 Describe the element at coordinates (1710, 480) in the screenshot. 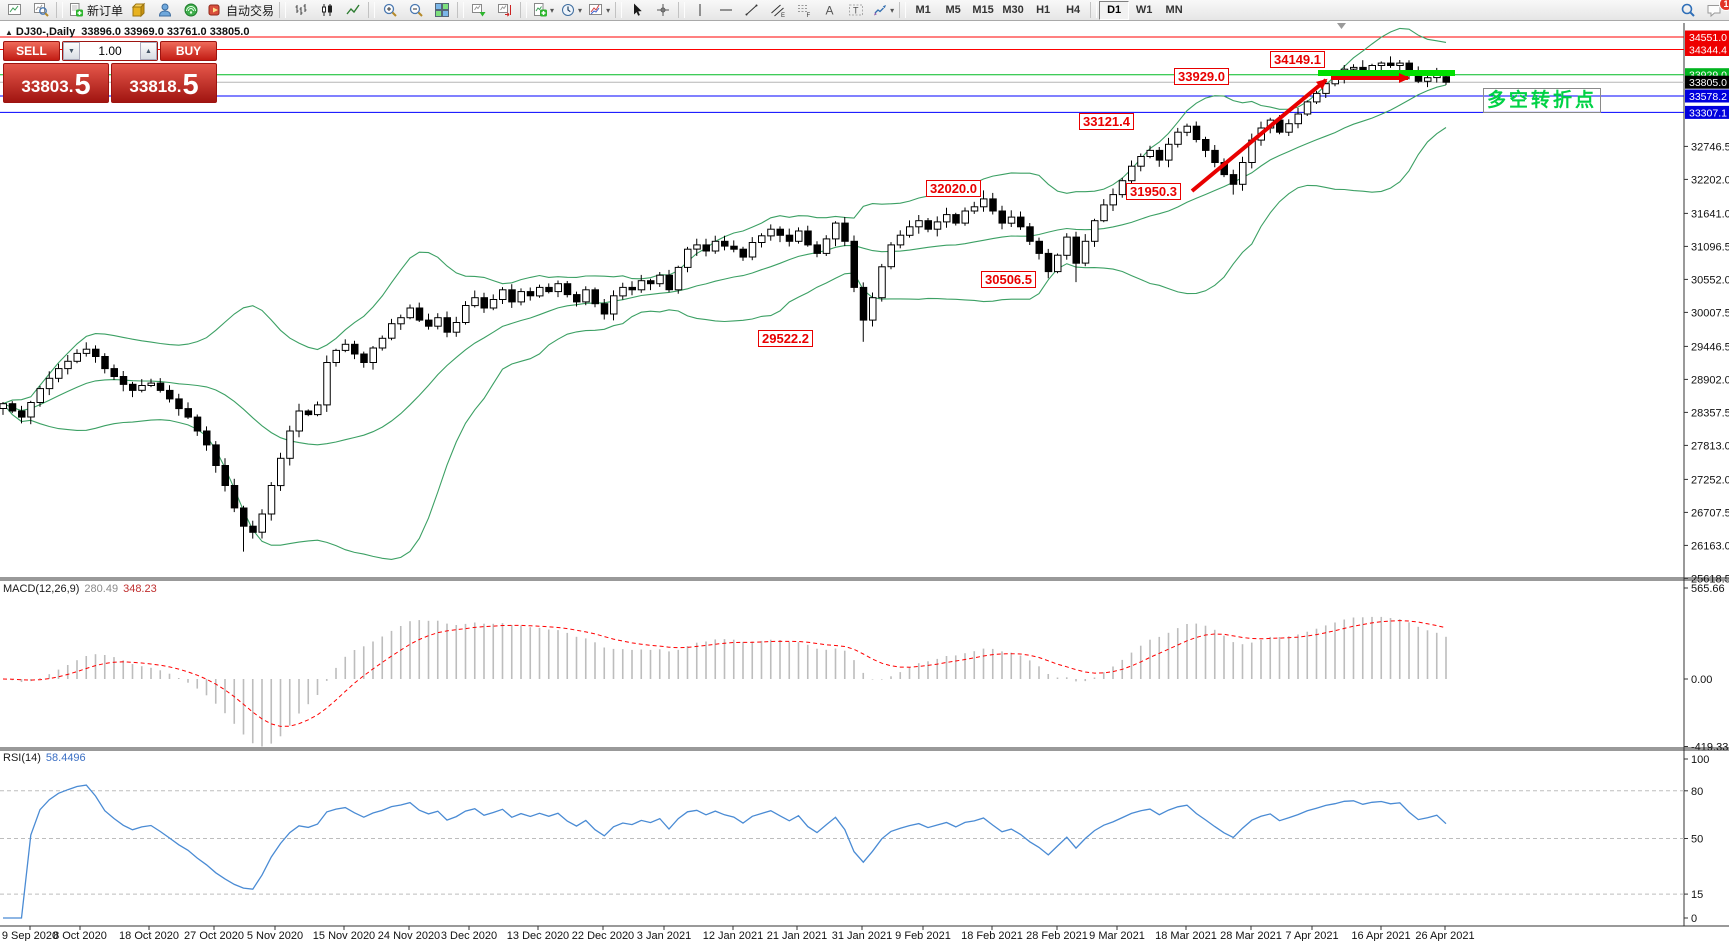

I see `svg-text: 27252.0` at that location.